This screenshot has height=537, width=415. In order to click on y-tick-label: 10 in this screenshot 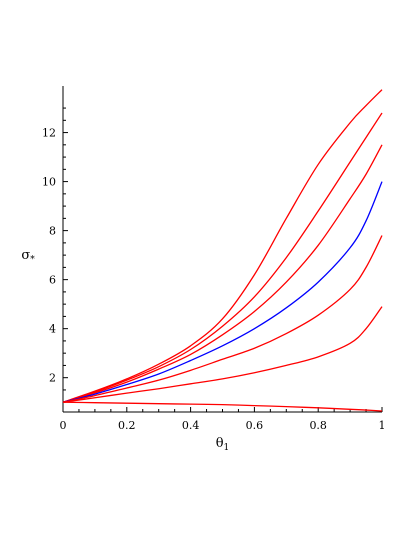, I will do `click(49, 182)`.